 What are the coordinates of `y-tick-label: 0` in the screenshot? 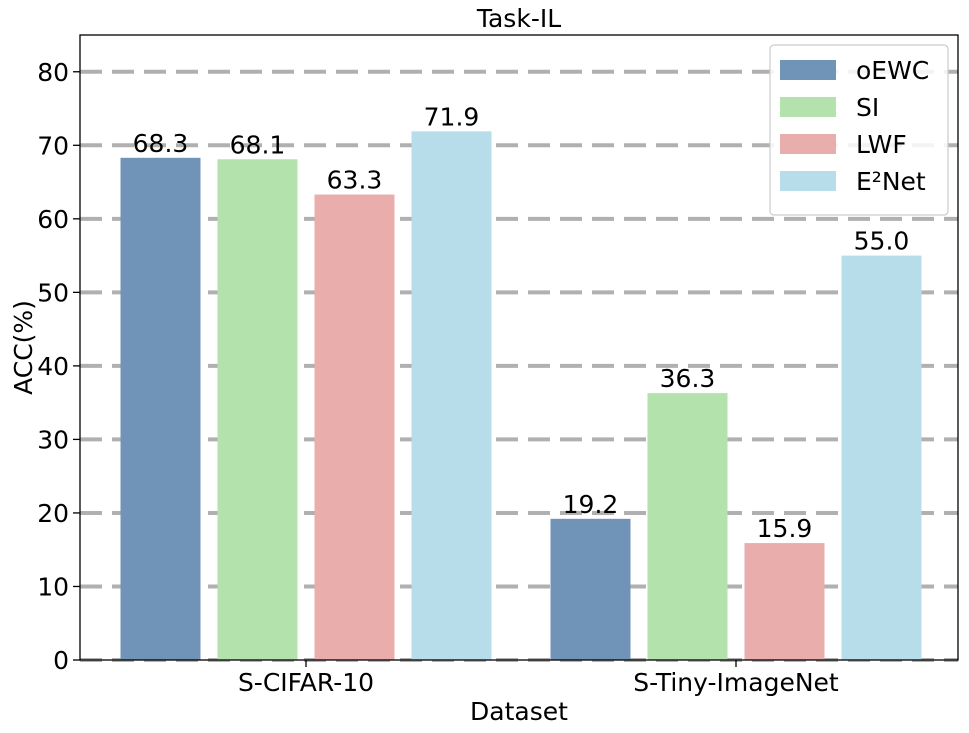 It's located at (61, 660).